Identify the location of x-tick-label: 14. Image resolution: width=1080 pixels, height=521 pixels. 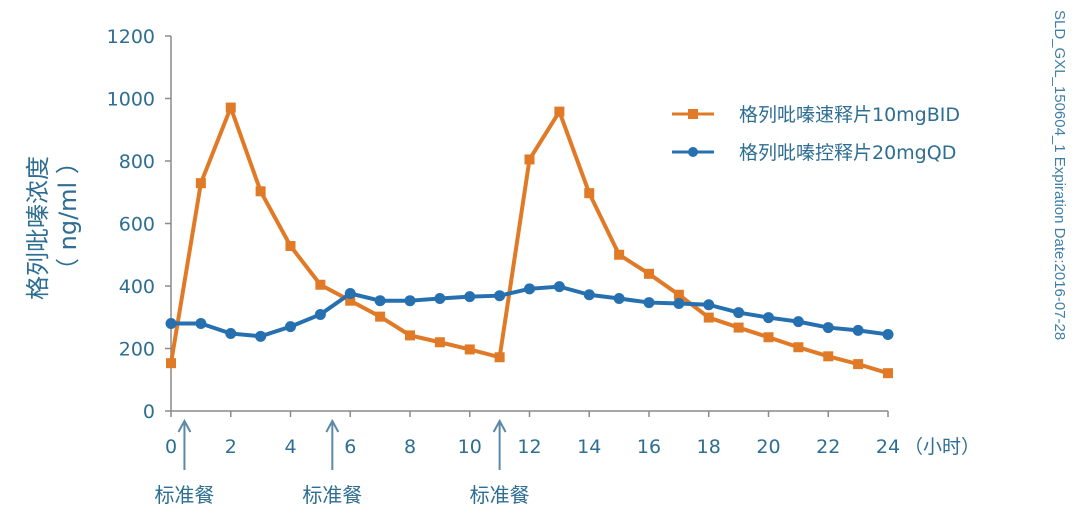
(589, 447).